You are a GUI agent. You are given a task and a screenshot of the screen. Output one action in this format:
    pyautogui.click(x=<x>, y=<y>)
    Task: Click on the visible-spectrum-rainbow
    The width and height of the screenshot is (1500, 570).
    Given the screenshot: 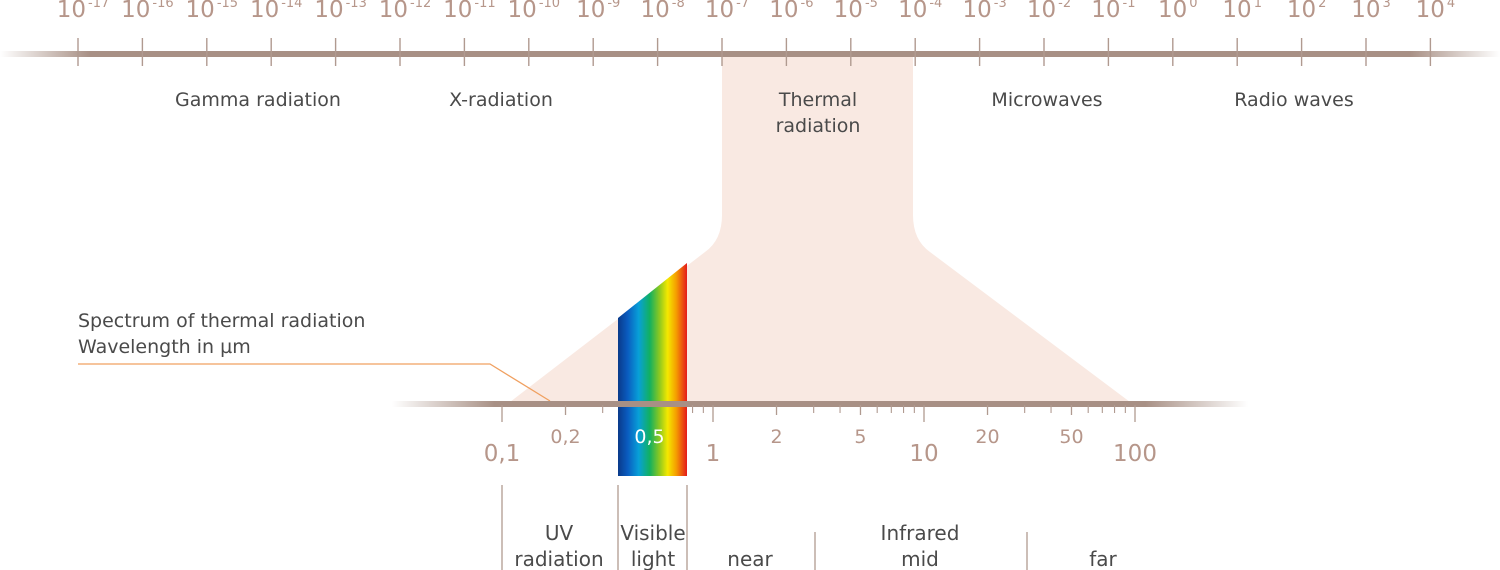 What is the action you would take?
    pyautogui.click(x=652, y=369)
    